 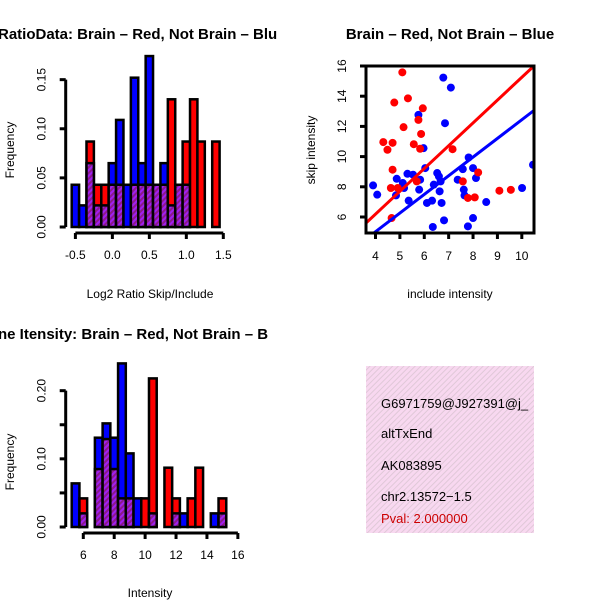 What do you see at coordinates (473, 256) in the screenshot?
I see `scatter-x-tick-label: 8` at bounding box center [473, 256].